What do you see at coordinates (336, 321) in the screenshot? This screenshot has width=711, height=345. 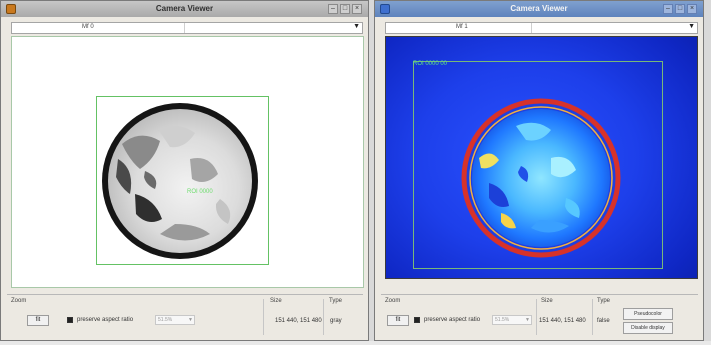 I see `type-value: gray` at bounding box center [336, 321].